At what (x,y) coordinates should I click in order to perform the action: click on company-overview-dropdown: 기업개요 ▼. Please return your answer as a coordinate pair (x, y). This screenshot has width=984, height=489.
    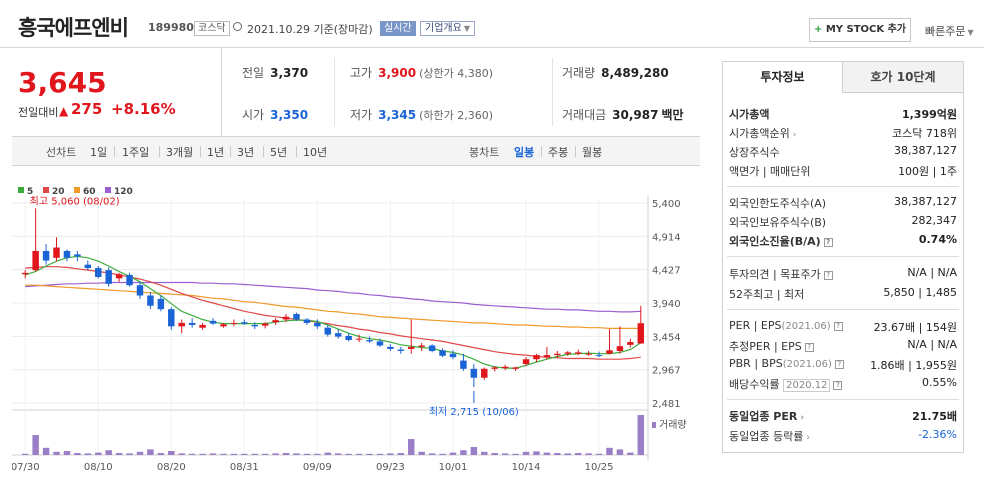
    Looking at the image, I should click on (447, 28).